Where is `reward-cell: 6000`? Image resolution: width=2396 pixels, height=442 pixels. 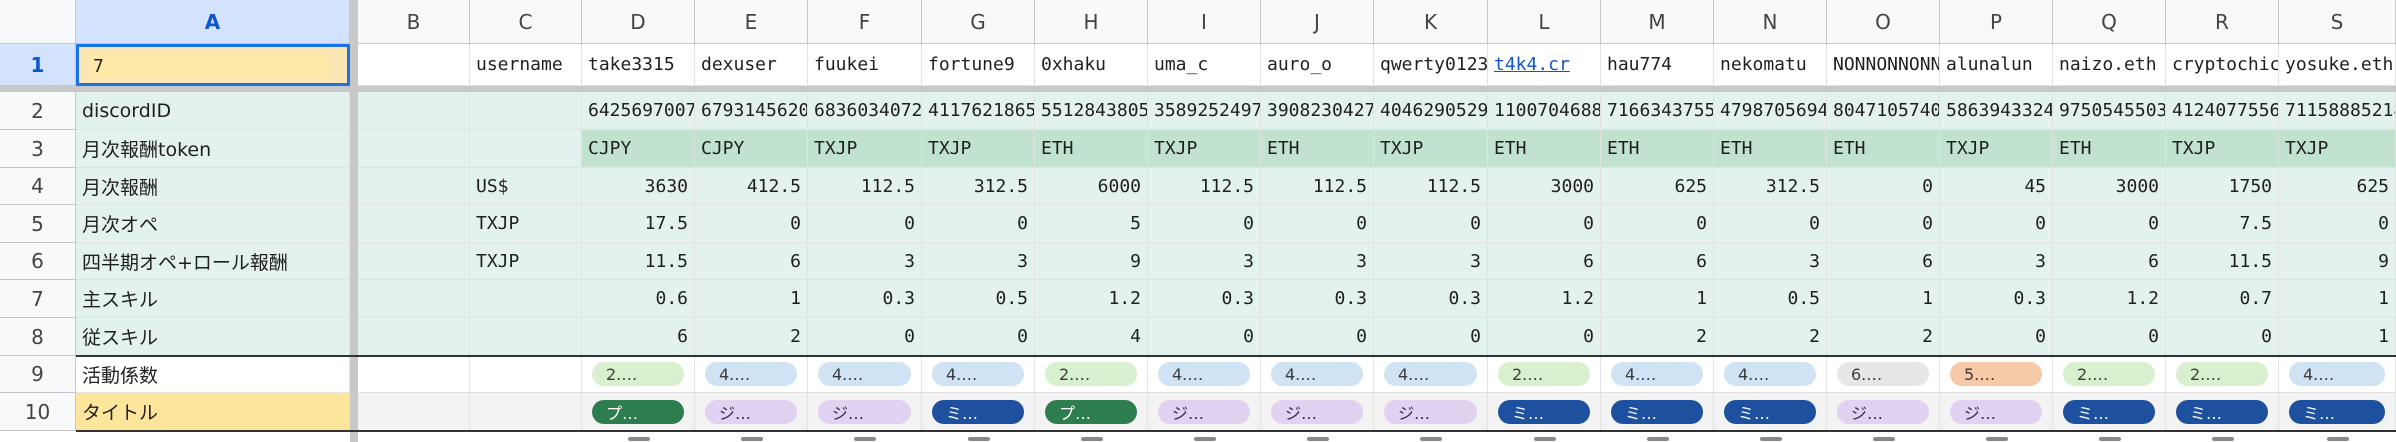 reward-cell: 6000 is located at coordinates (1091, 186).